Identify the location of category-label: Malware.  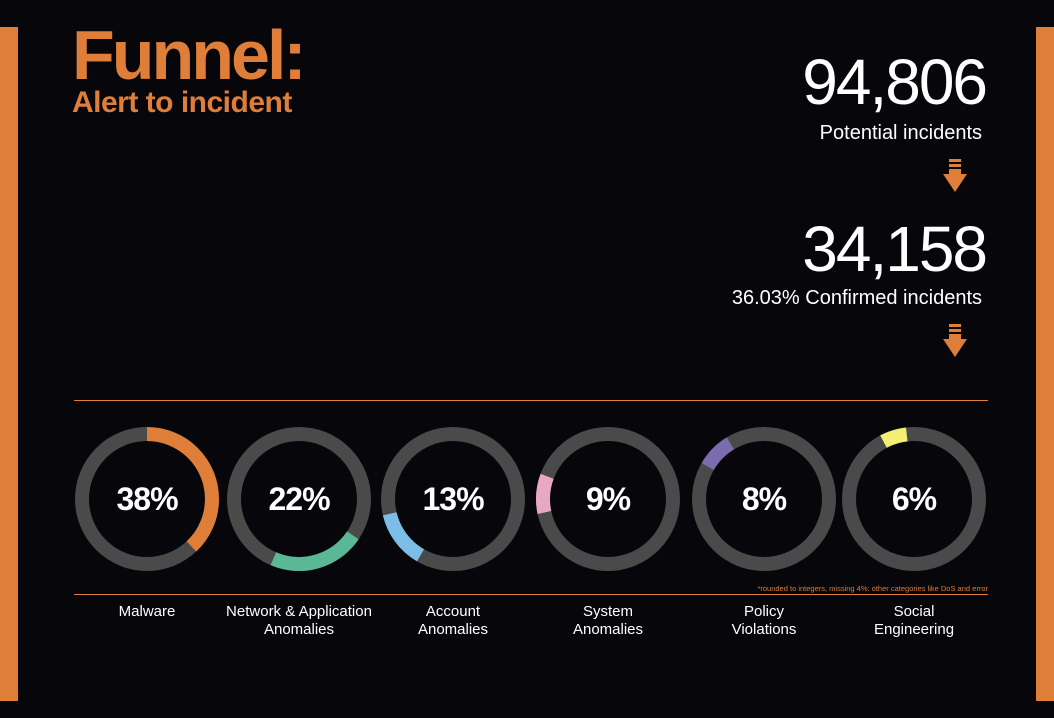
(147, 612).